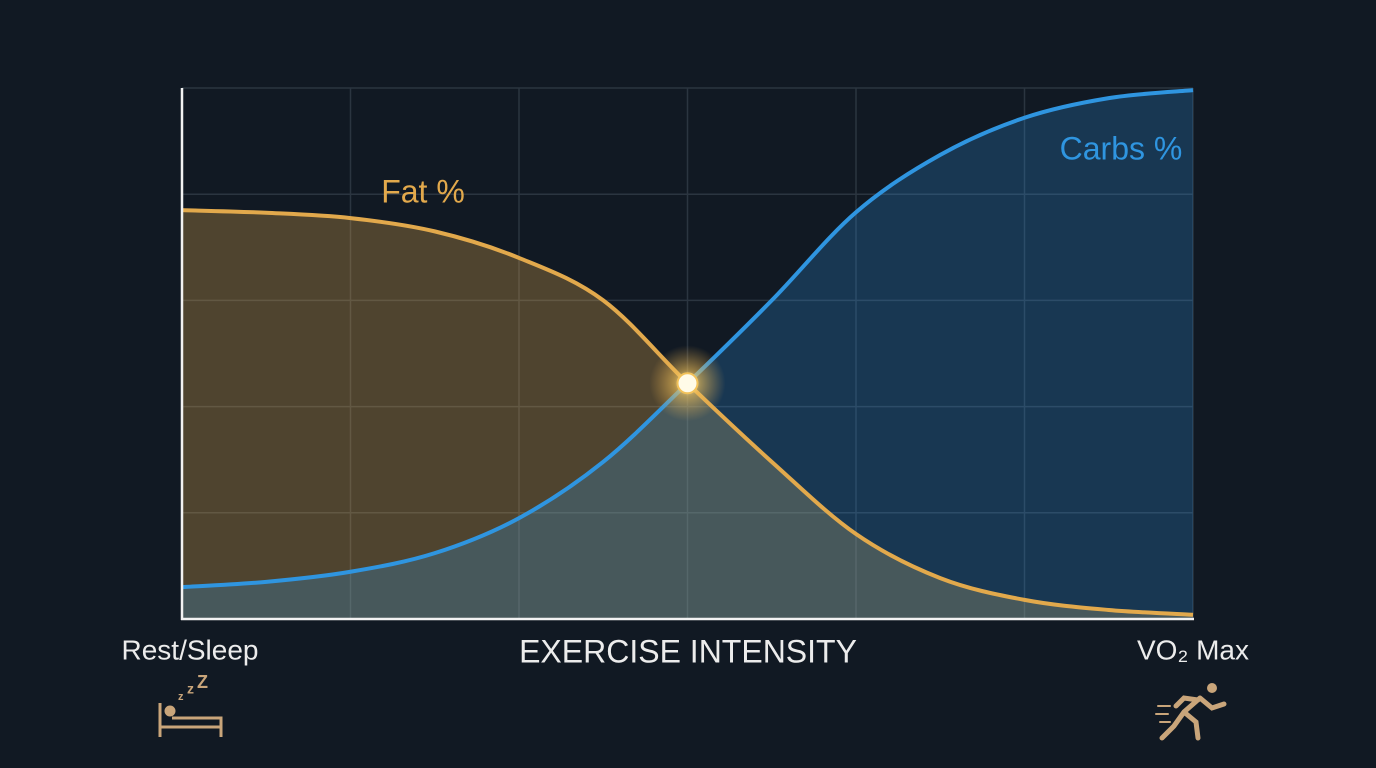 Image resolution: width=1376 pixels, height=768 pixels. What do you see at coordinates (1191, 712) in the screenshot?
I see `runner-icon` at bounding box center [1191, 712].